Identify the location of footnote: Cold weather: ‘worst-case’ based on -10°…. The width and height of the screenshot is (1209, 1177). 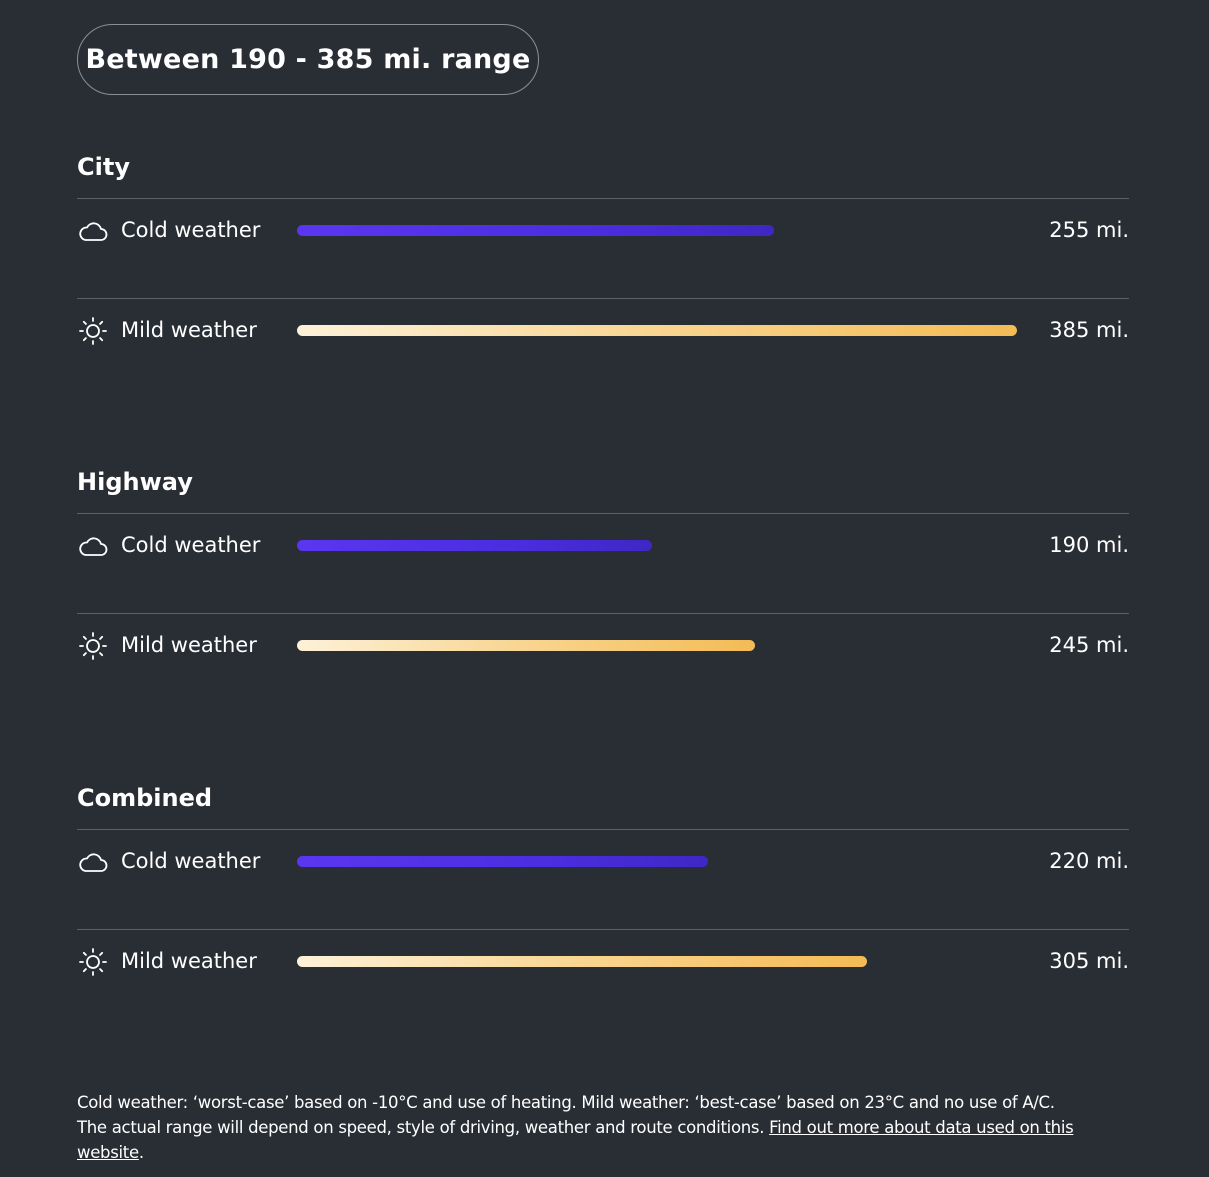
(607, 1127).